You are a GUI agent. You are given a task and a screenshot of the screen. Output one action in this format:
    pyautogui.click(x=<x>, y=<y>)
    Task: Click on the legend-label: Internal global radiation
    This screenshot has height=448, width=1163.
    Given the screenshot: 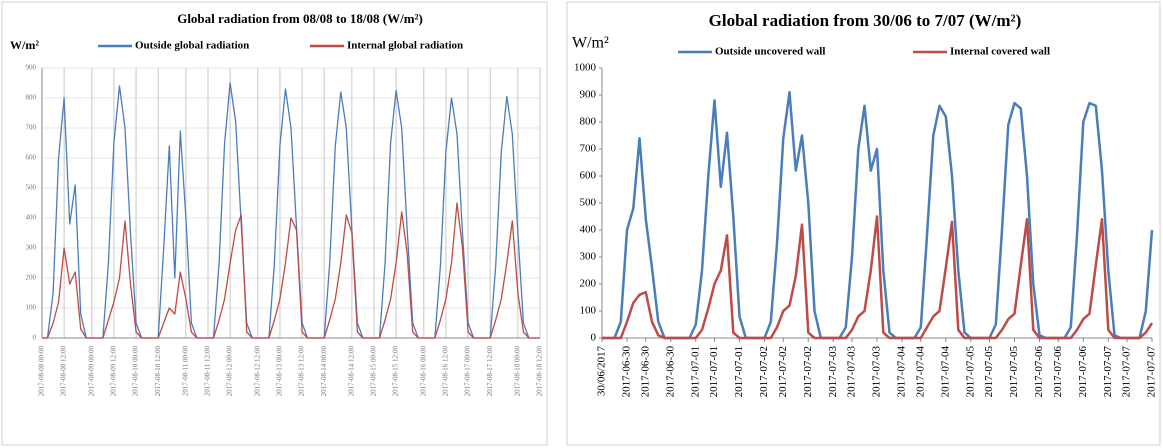 What is the action you would take?
    pyautogui.click(x=405, y=46)
    